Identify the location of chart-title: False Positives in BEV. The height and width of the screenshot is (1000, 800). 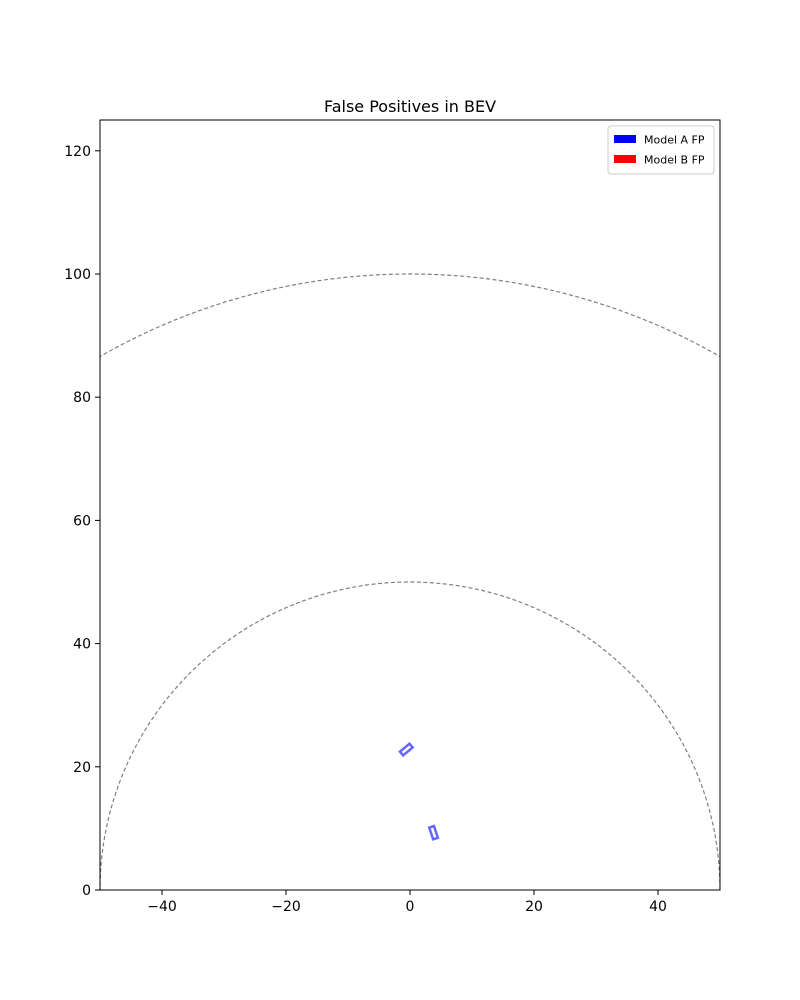
(410, 106).